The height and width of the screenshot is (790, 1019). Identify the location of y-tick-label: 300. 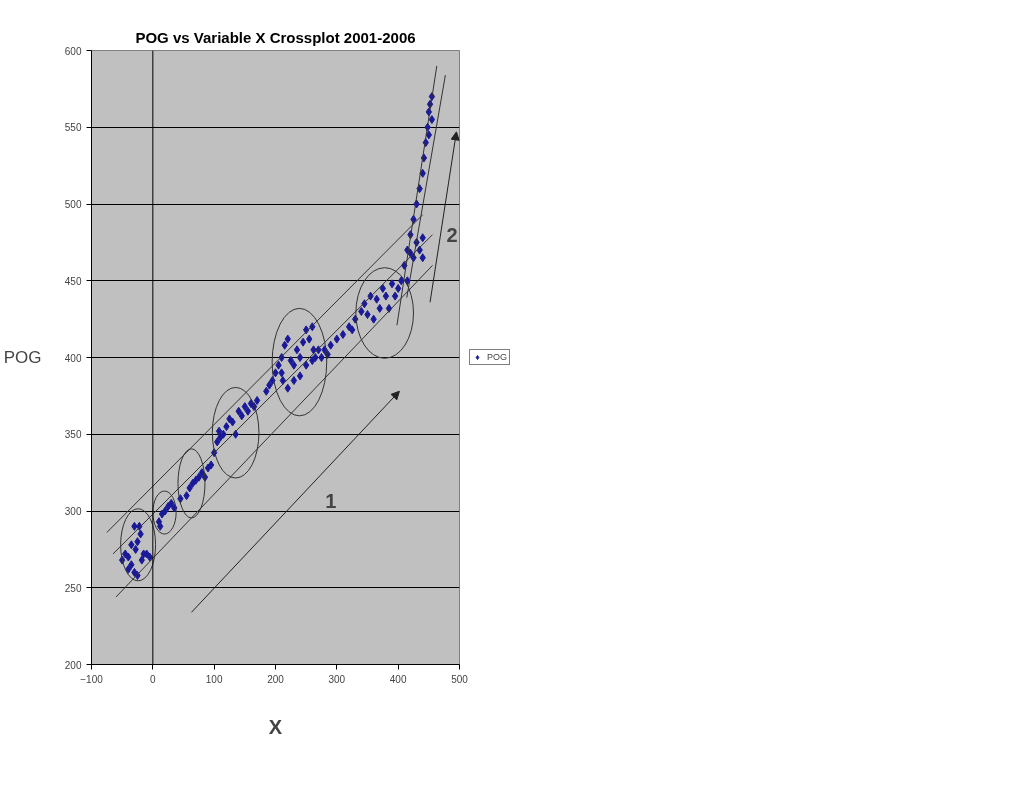
(73, 511).